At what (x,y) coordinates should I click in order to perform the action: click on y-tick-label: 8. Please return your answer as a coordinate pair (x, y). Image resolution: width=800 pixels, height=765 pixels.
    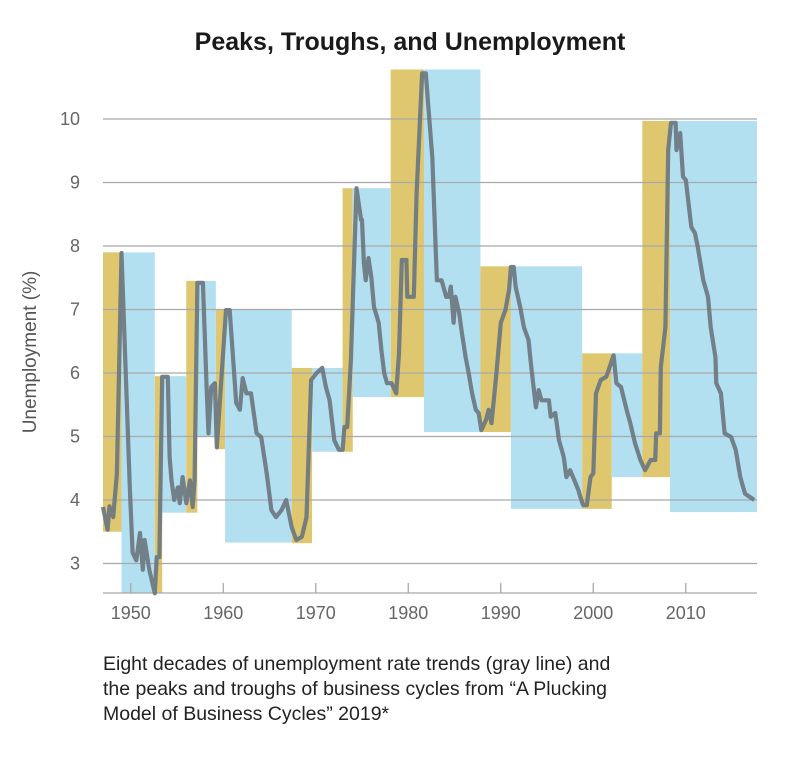
    Looking at the image, I should click on (75, 246).